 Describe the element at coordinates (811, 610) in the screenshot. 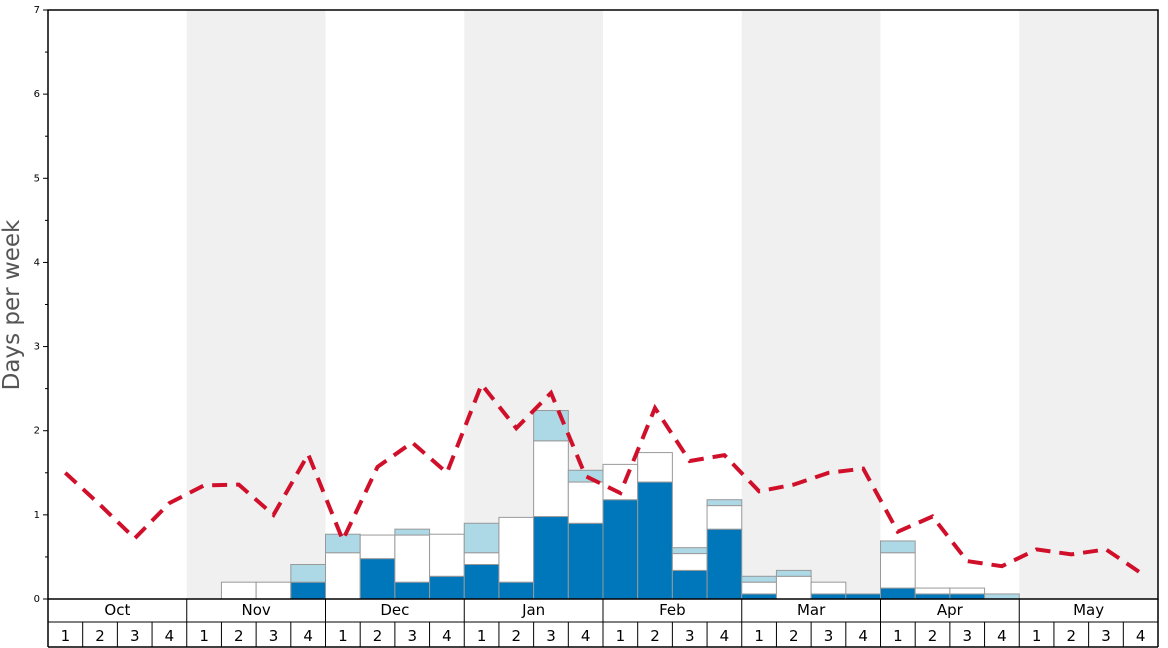

I see `month-label: Mar` at that location.